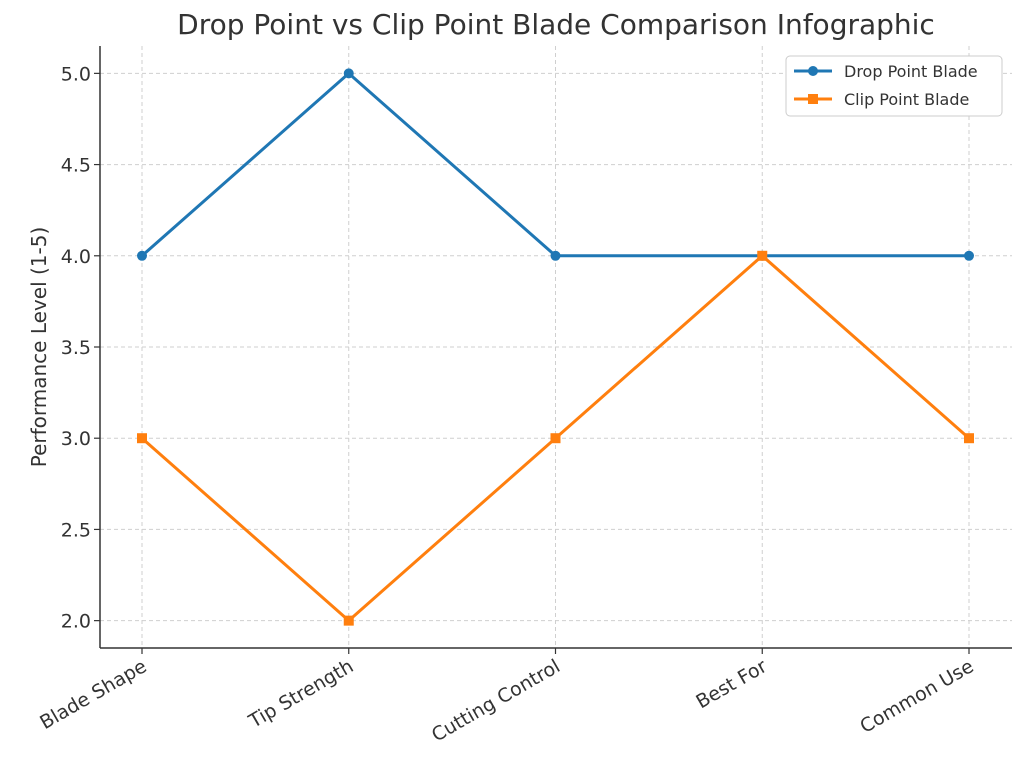  Describe the element at coordinates (496, 700) in the screenshot. I see `x-tick-label: Cutting Control` at that location.